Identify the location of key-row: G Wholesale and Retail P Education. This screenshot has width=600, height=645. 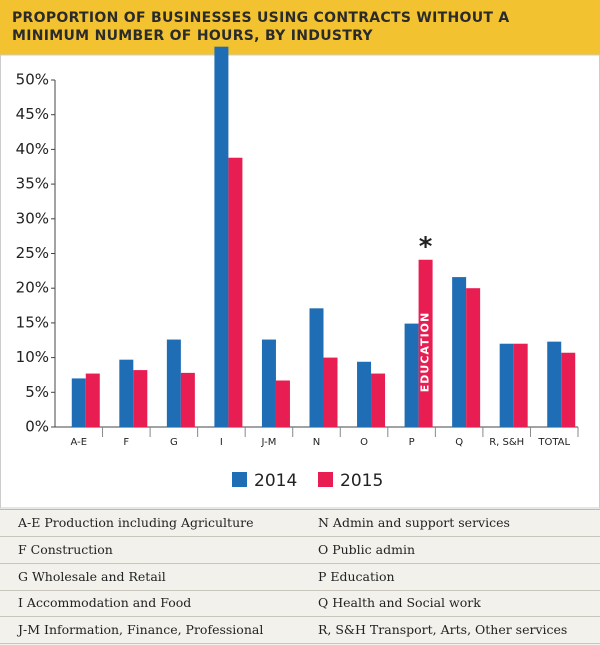
(300, 577).